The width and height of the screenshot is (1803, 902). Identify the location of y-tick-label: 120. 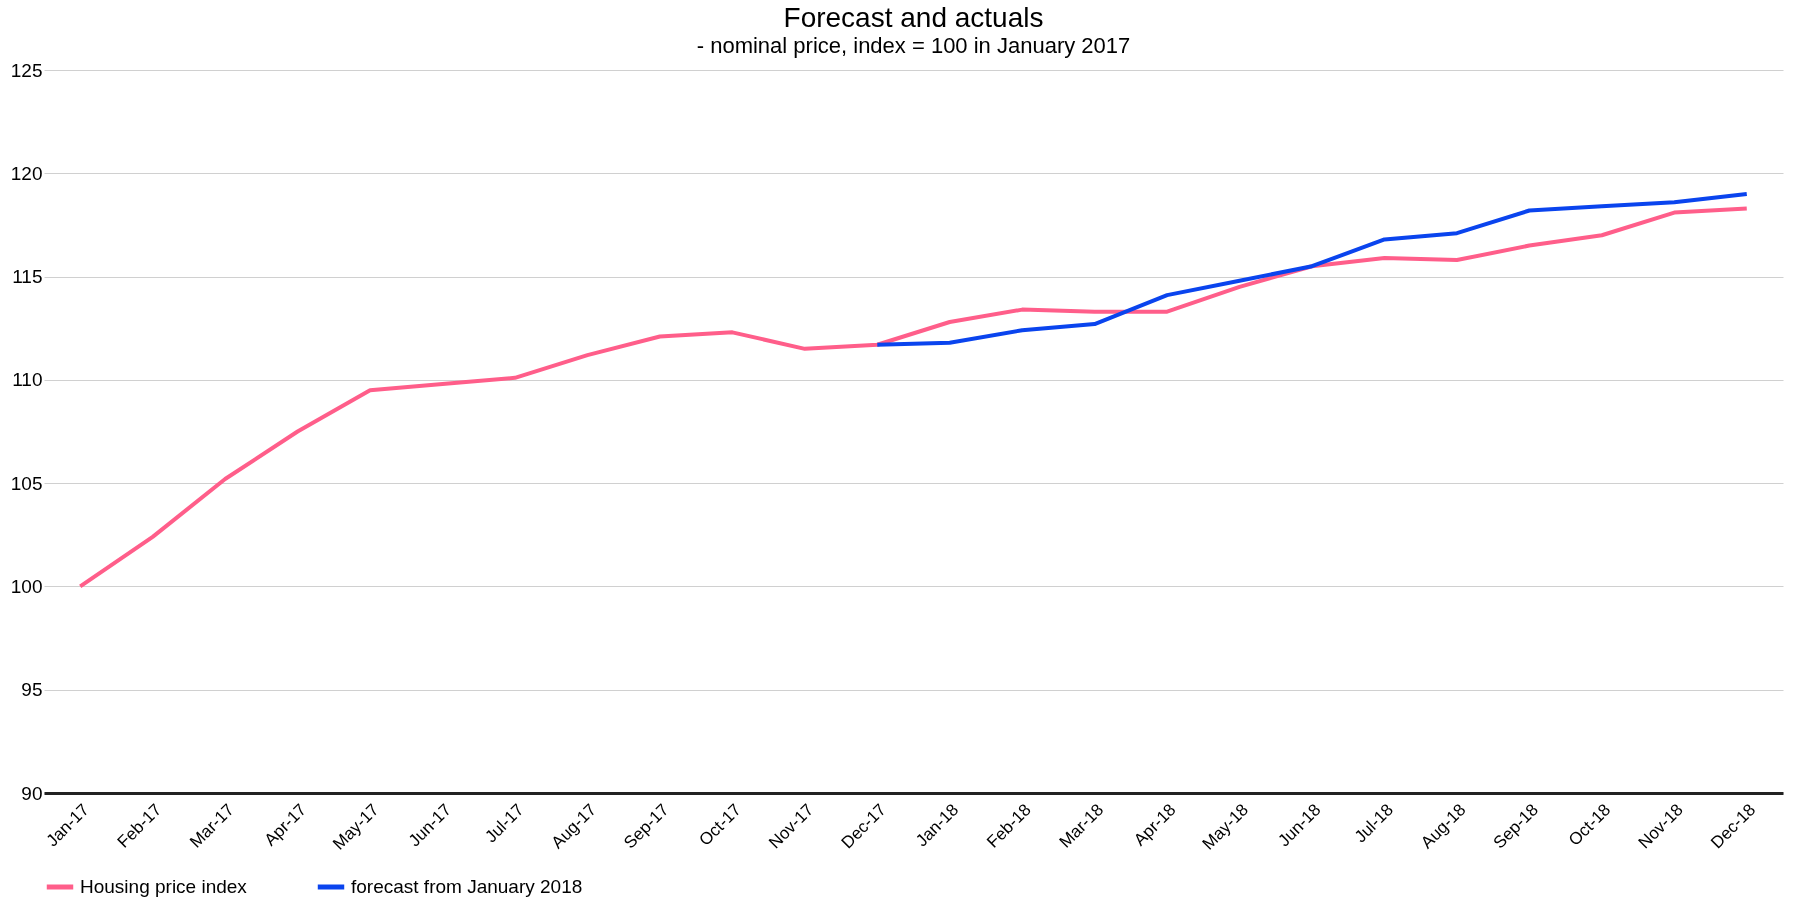
(26, 173).